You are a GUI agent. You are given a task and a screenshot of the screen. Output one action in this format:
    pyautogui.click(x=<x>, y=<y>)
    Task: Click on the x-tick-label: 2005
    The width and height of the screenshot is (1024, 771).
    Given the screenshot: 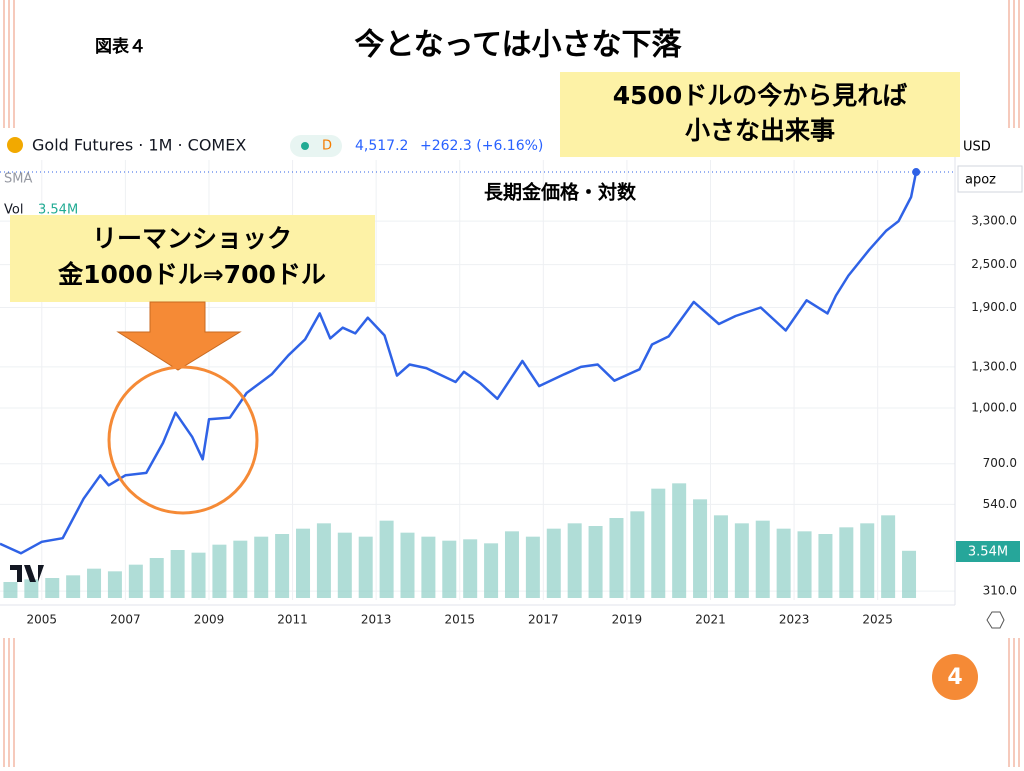 What is the action you would take?
    pyautogui.click(x=42, y=620)
    